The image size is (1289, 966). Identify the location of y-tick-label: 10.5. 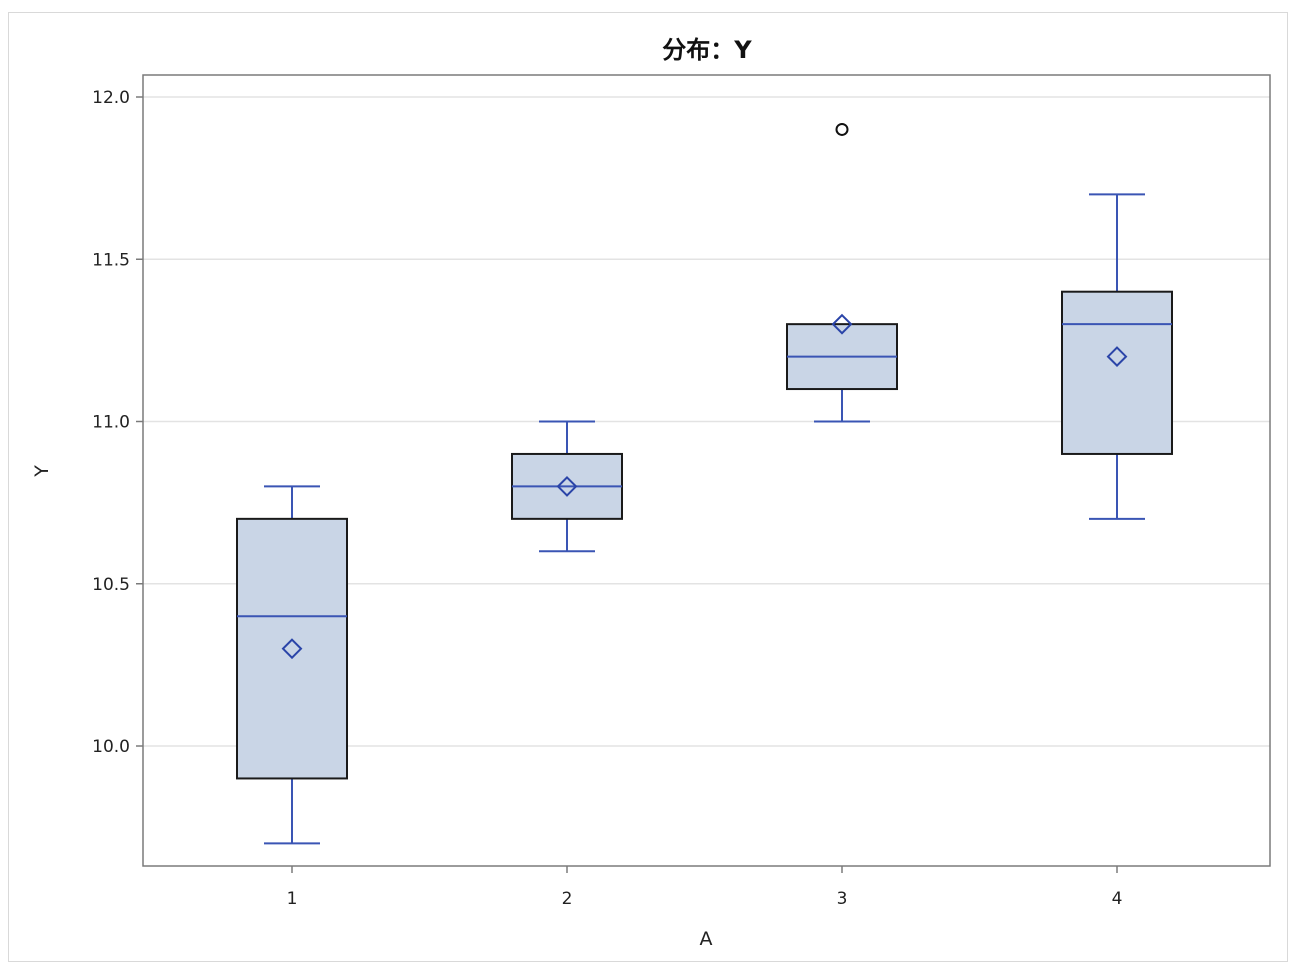
(111, 585).